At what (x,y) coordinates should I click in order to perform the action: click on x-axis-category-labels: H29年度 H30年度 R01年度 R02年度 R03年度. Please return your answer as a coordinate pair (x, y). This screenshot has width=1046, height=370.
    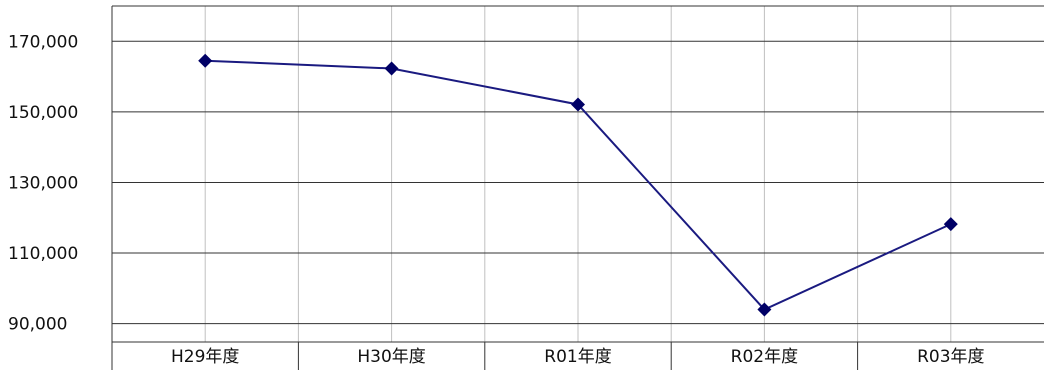
    Looking at the image, I should click on (578, 357).